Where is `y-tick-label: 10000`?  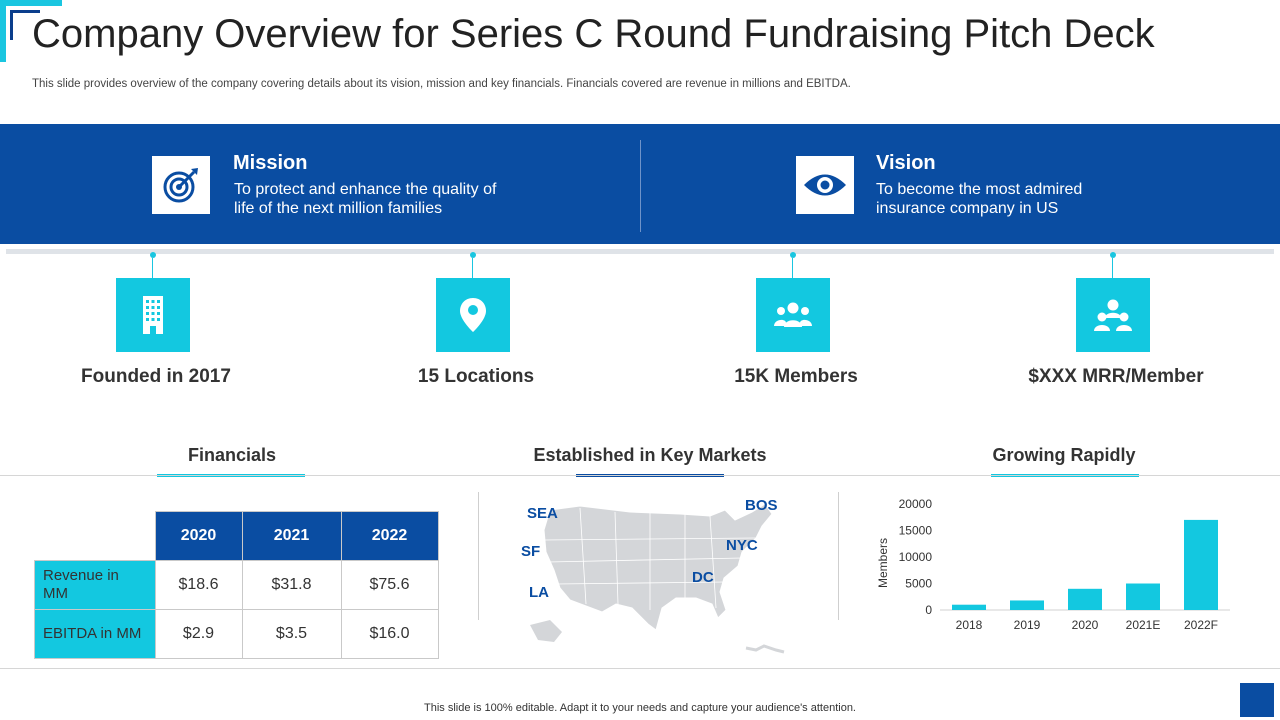
y-tick-label: 10000 is located at coordinates (916, 557).